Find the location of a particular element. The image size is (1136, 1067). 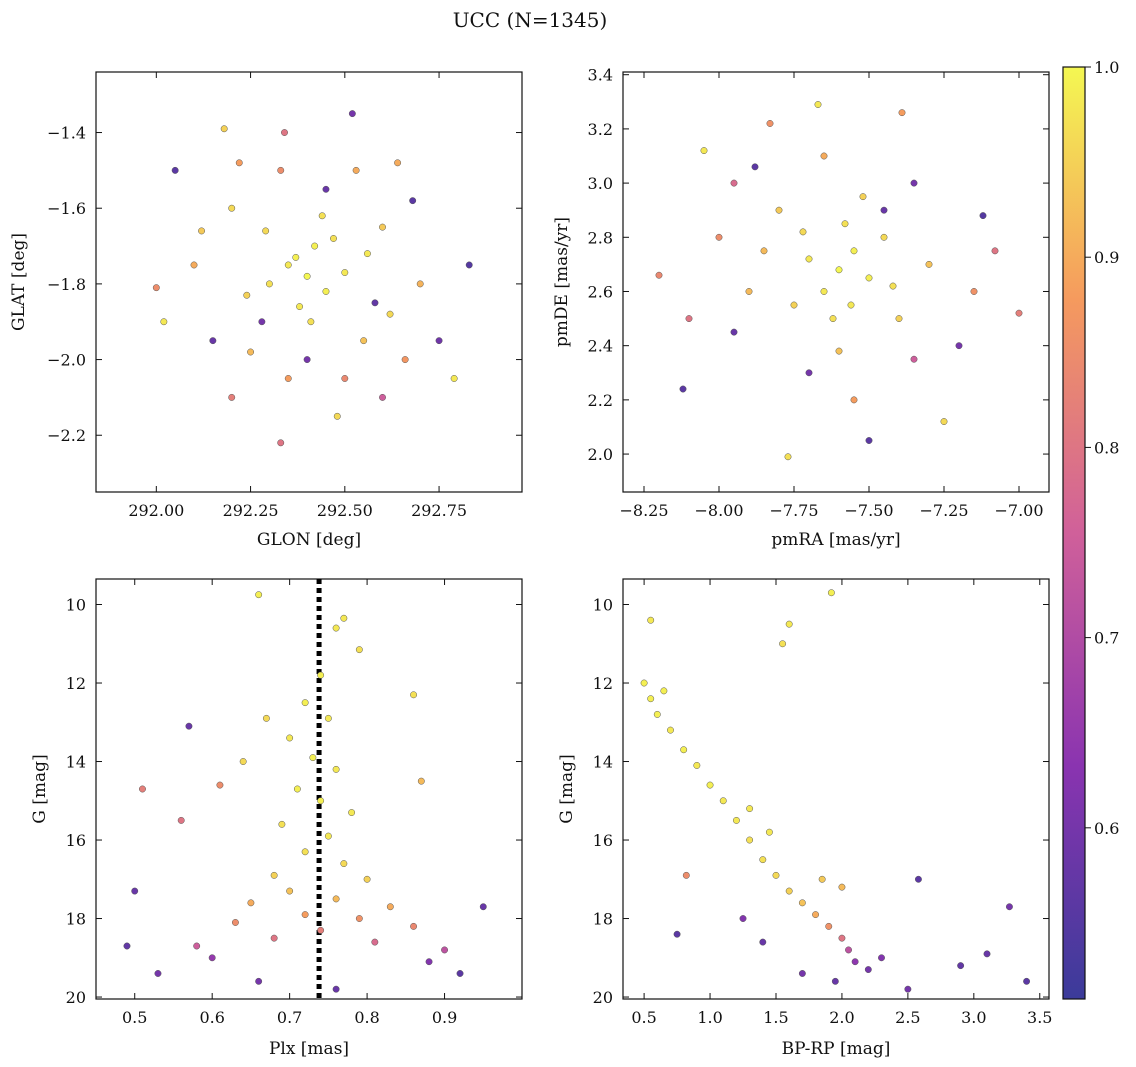

x-tick-label: −8.25 is located at coordinates (643, 510).